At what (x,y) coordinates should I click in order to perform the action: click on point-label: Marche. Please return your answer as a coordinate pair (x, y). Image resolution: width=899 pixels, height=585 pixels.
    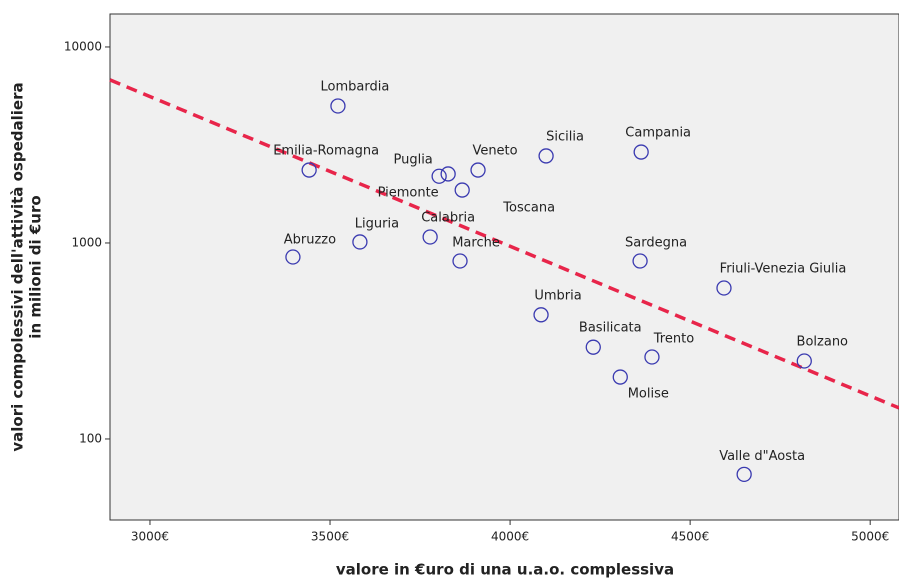
    Looking at the image, I should click on (476, 243).